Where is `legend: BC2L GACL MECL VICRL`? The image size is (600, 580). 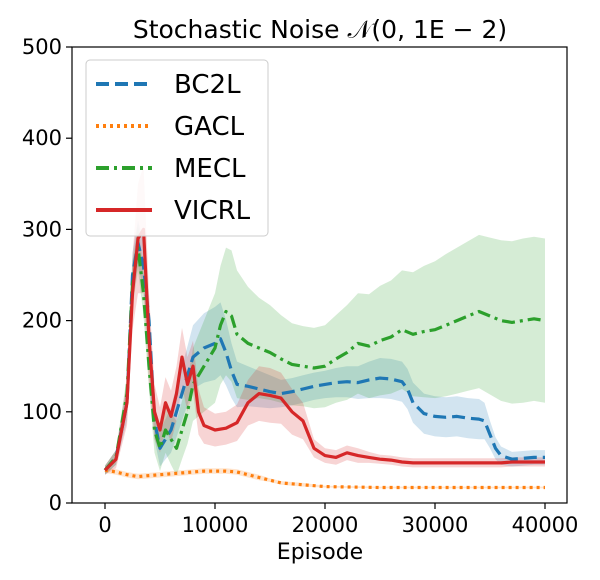
legend: BC2L GACL MECL VICRL is located at coordinates (177, 148).